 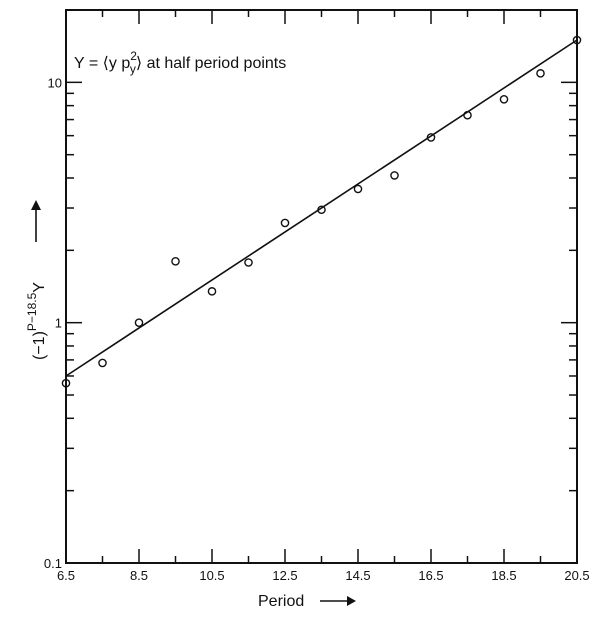 I want to click on x-tick-label: 16.5, so click(x=430, y=575).